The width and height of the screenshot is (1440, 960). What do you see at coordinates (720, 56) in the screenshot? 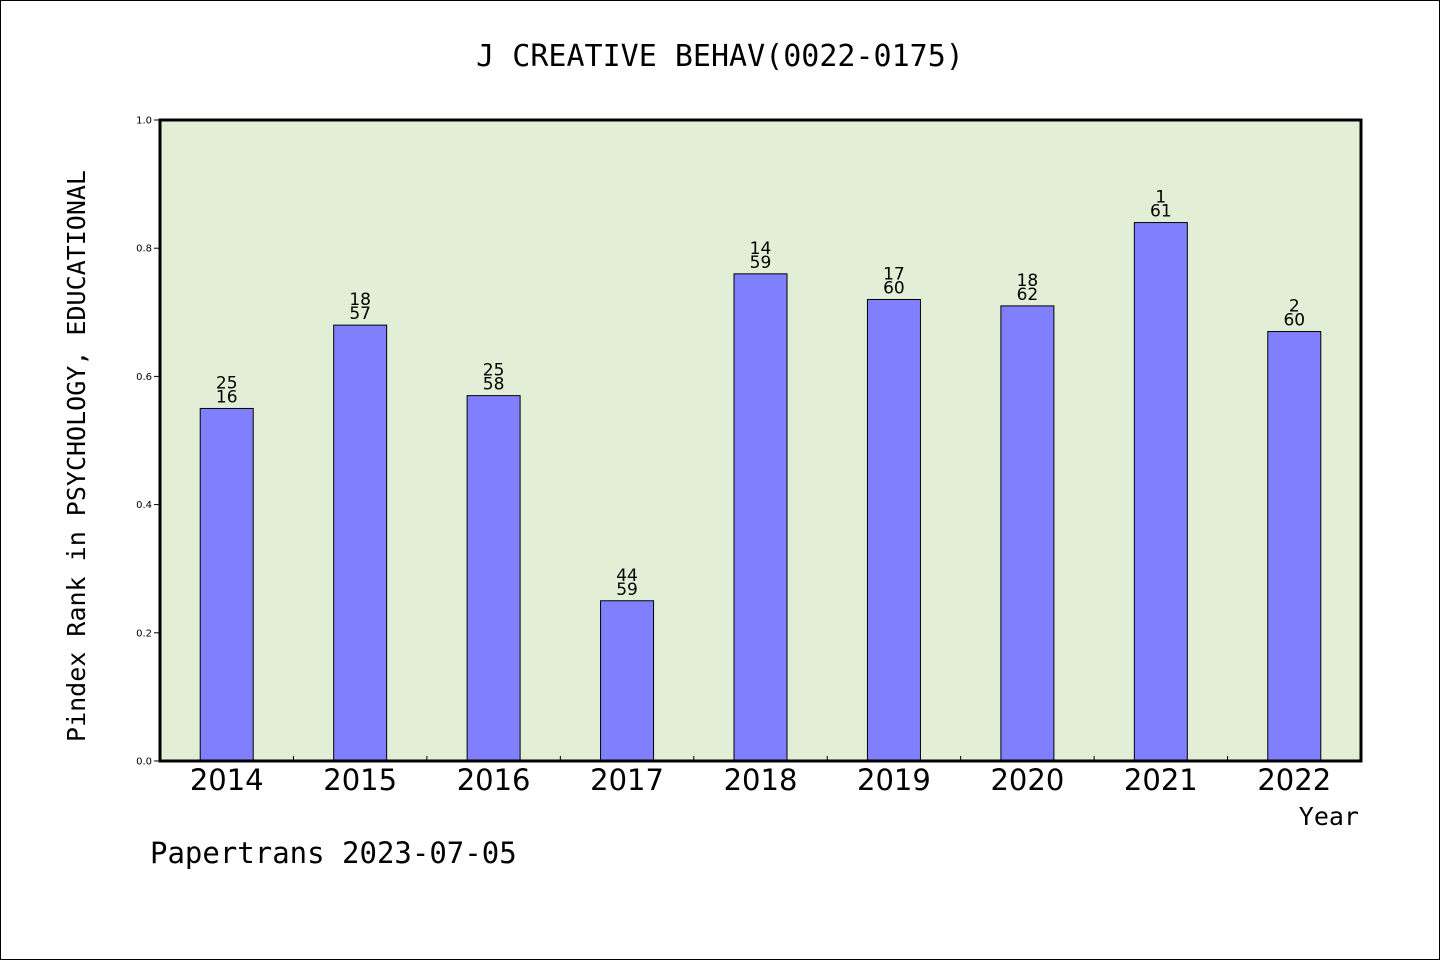
I see `chart-title: J CREATIVE BEHAV(0022-0175)` at bounding box center [720, 56].